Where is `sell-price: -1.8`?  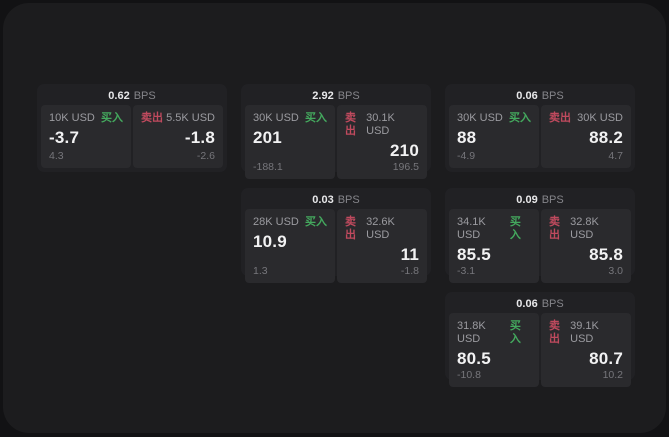 sell-price: -1.8 is located at coordinates (199, 137).